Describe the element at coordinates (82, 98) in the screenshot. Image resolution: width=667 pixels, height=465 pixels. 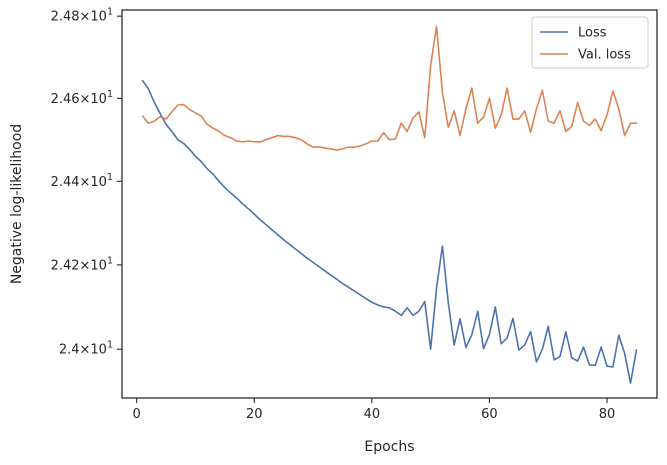
I see `y-tick-label: 2.46×10¹` at that location.